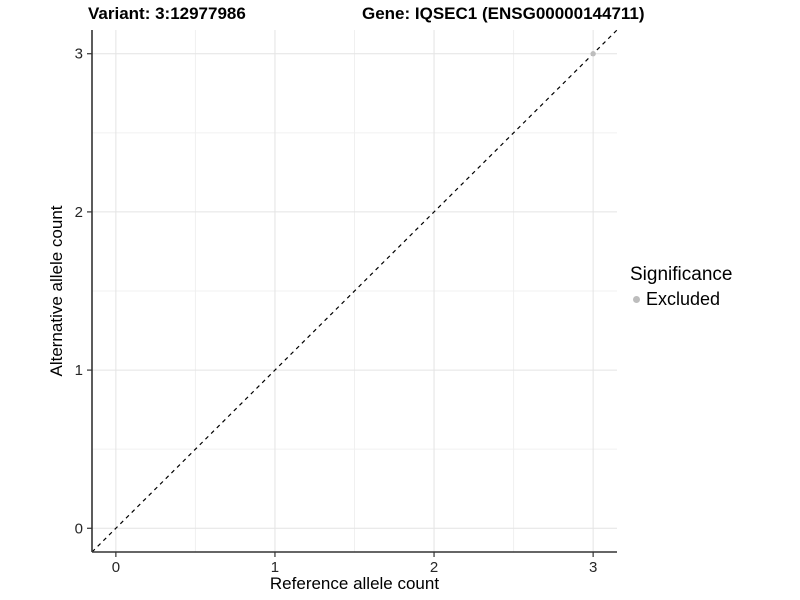  I want to click on x-axis-title: Reference allele count, so click(354, 583).